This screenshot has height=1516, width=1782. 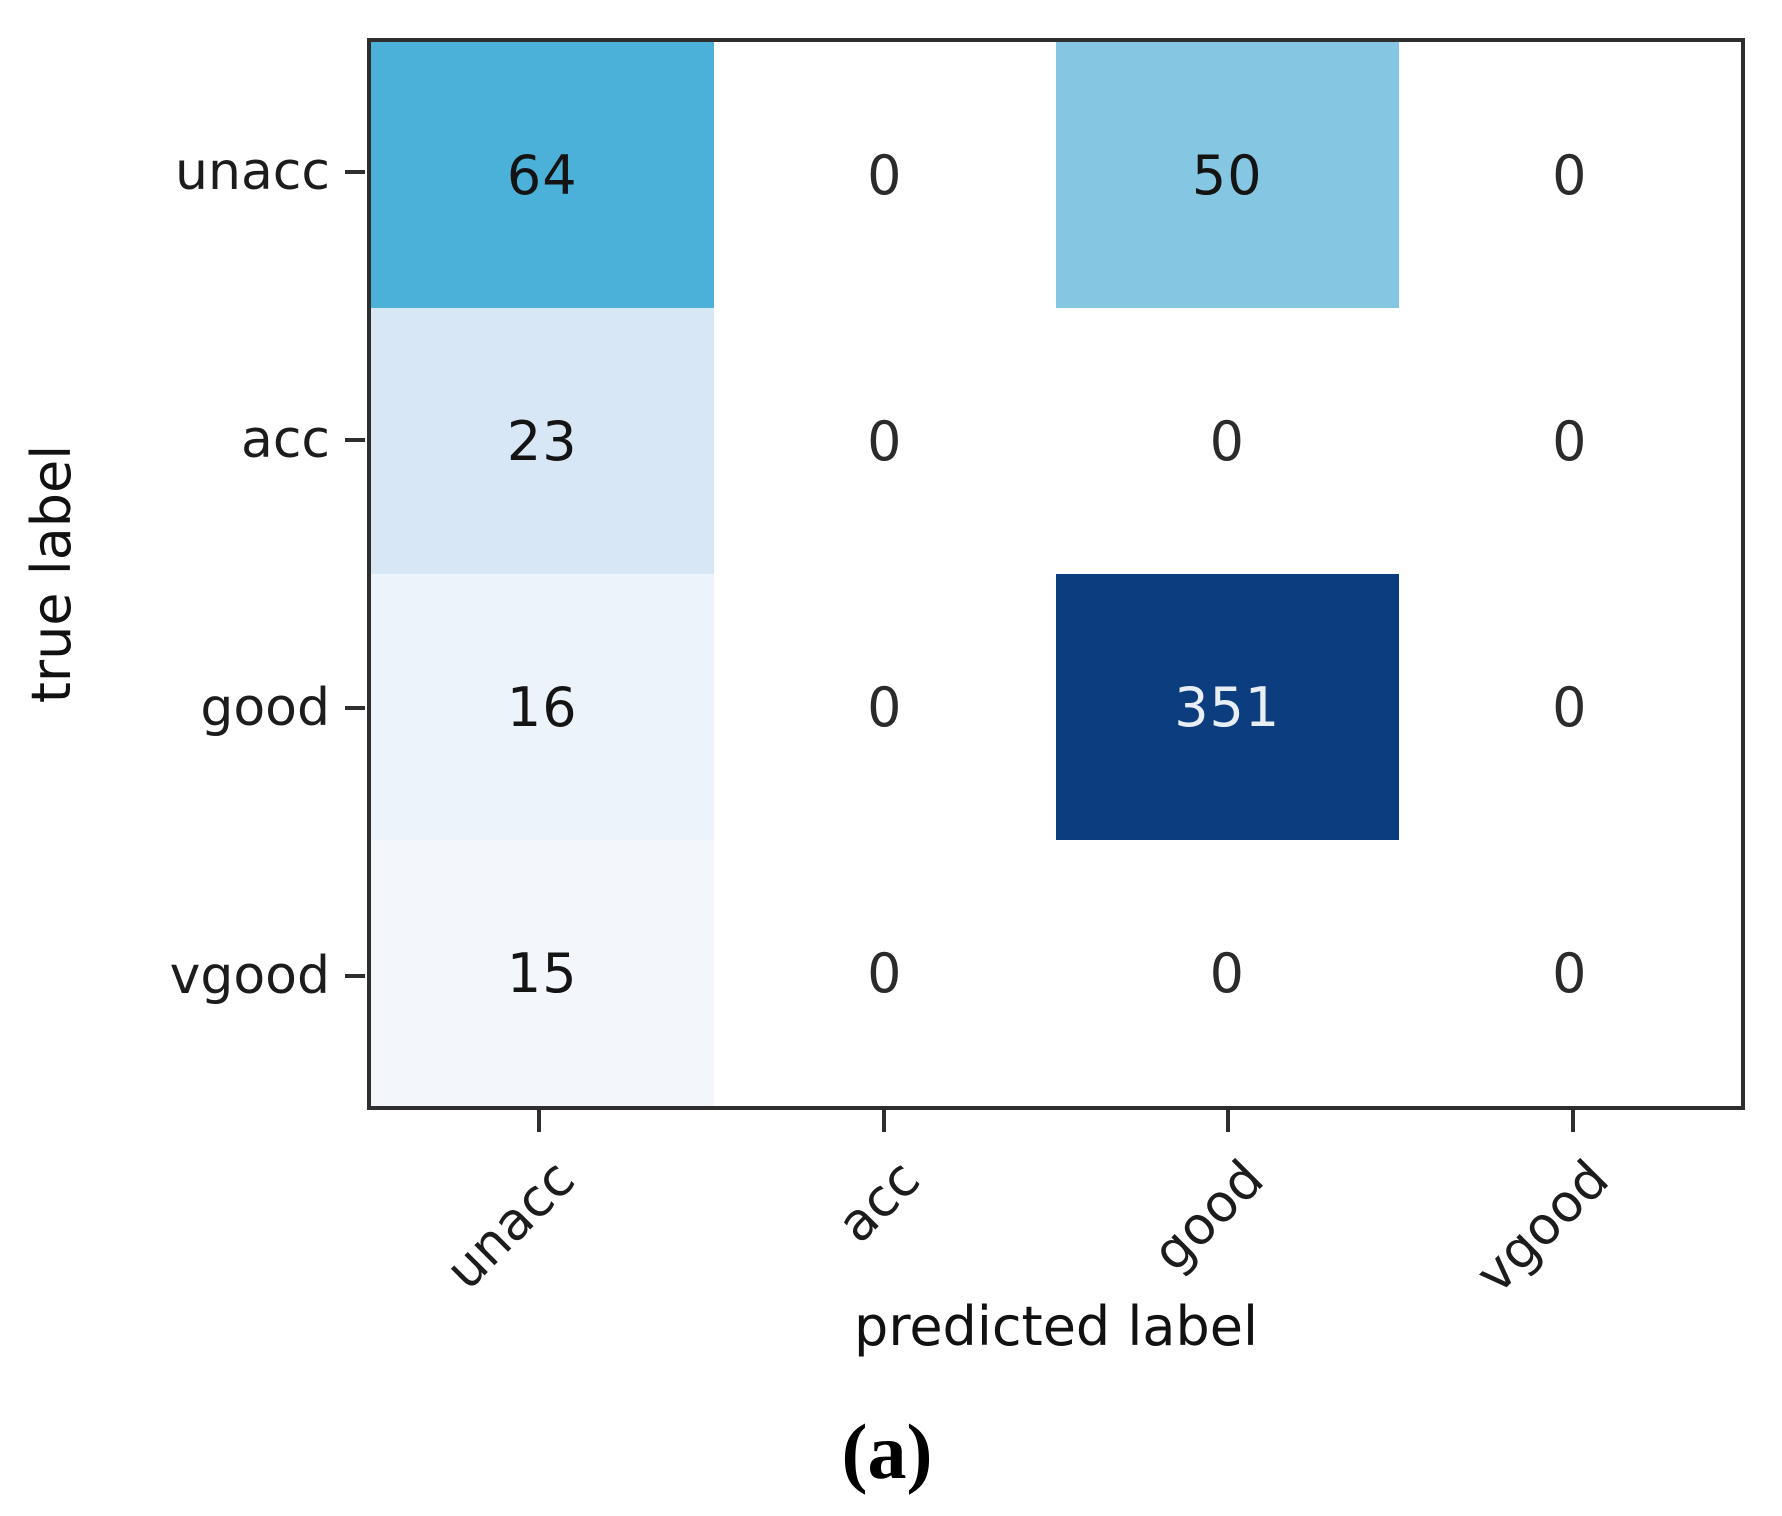 I want to click on cell-value: 15, so click(x=542, y=973).